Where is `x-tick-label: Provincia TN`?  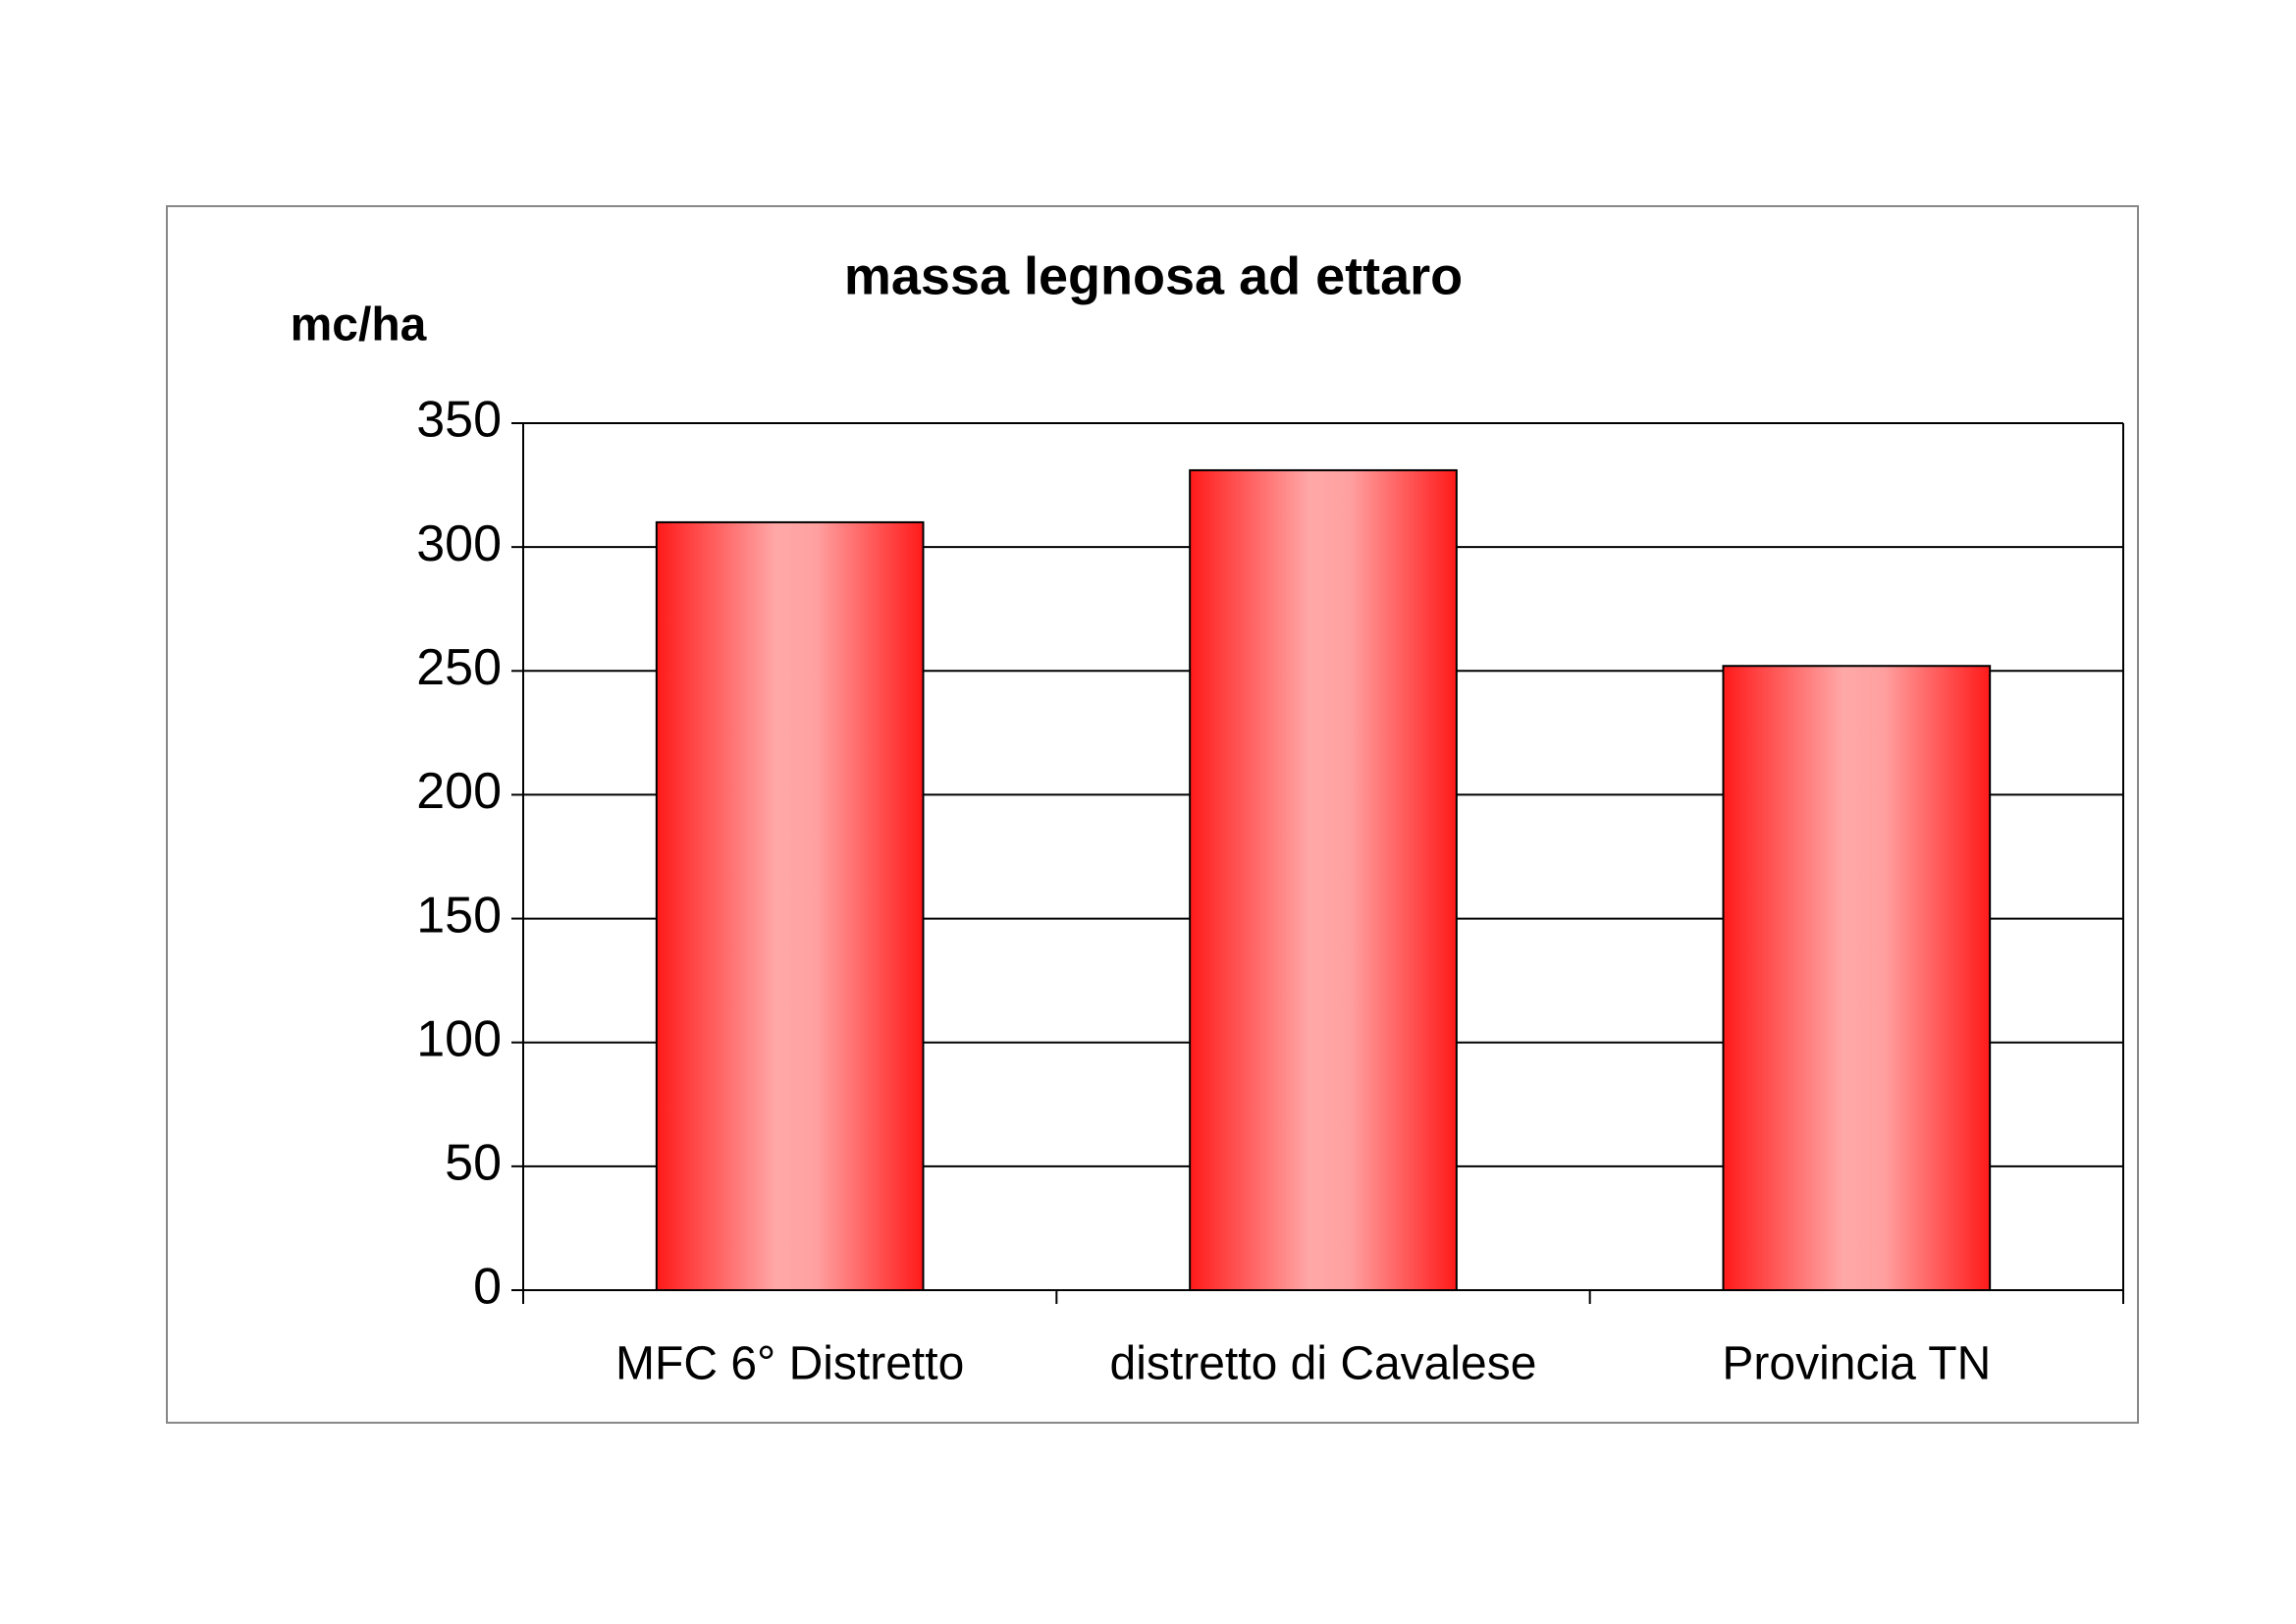 x-tick-label: Provincia TN is located at coordinates (1857, 1364).